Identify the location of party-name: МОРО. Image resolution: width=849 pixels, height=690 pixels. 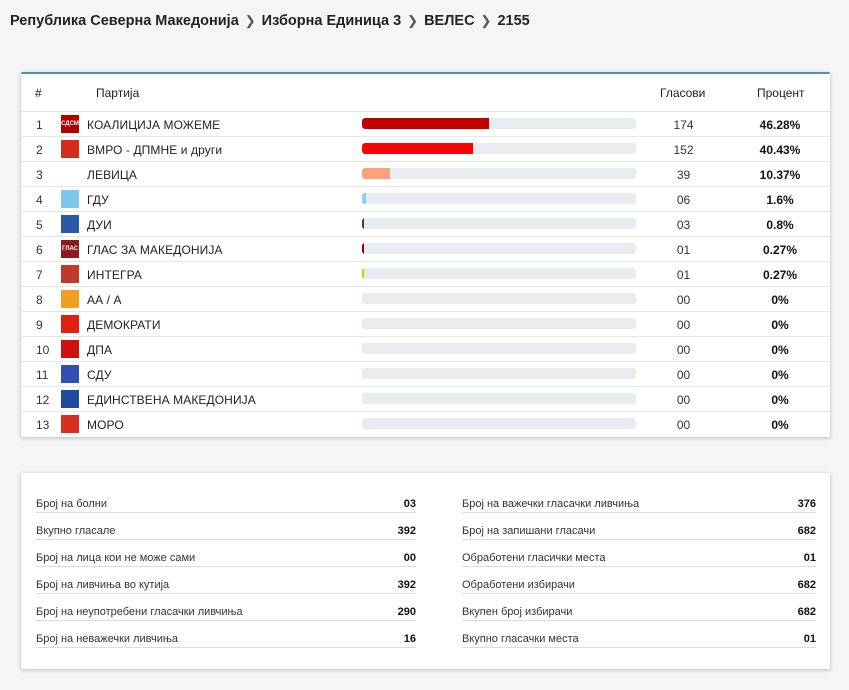
(105, 425).